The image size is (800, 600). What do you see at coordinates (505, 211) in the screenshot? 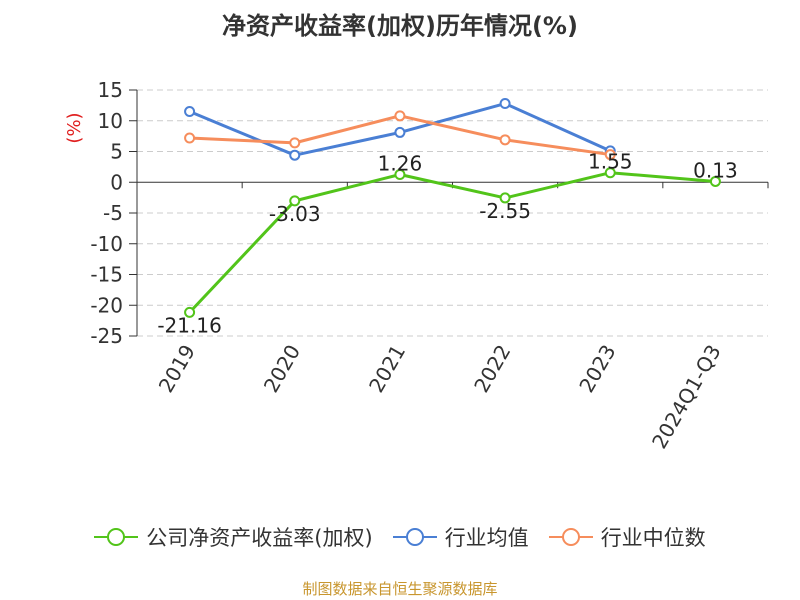
I see `data-label: -2.55` at bounding box center [505, 211].